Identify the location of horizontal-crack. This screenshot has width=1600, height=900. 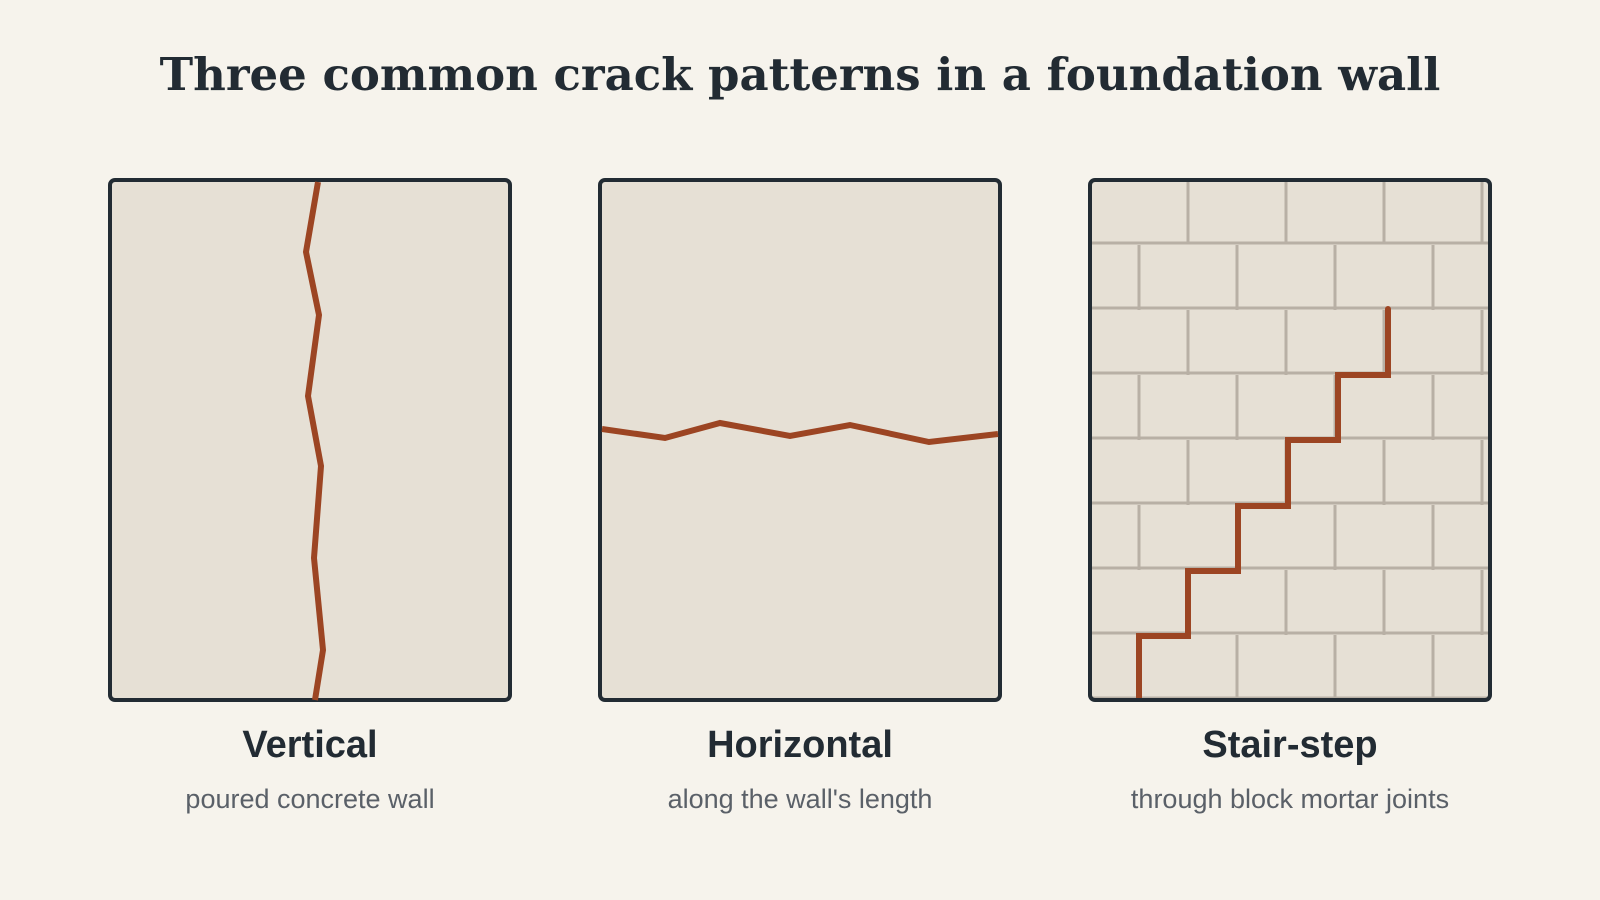
(800, 432).